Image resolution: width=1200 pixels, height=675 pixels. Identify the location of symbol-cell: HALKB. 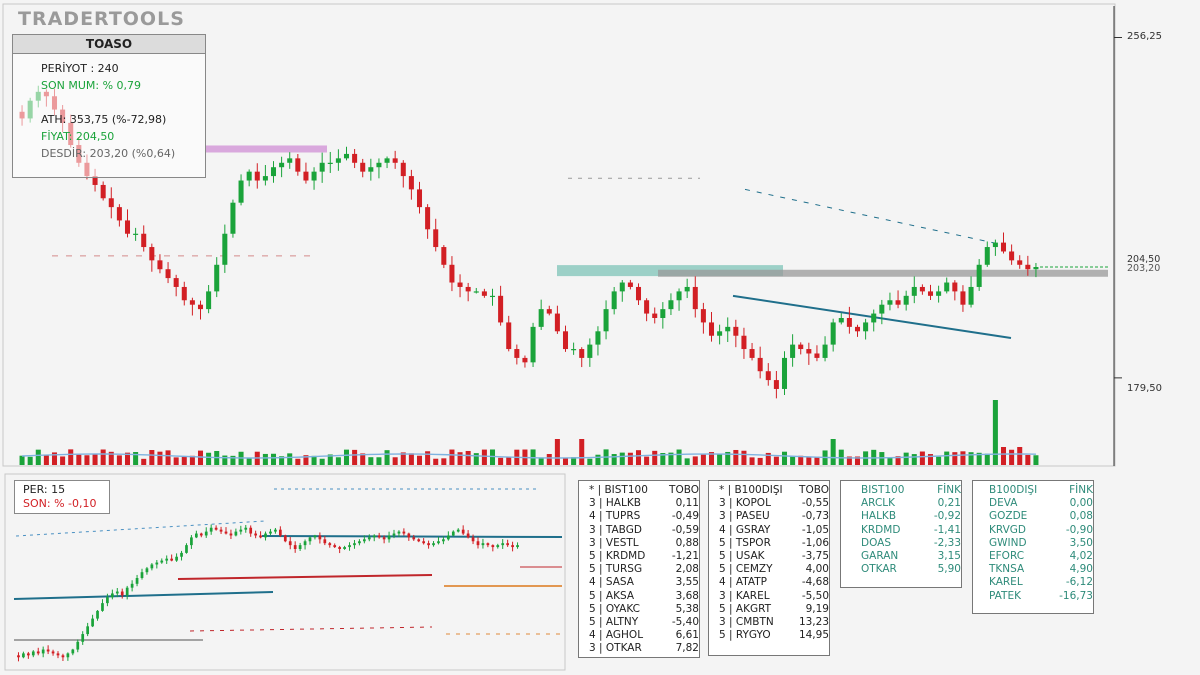
(879, 516).